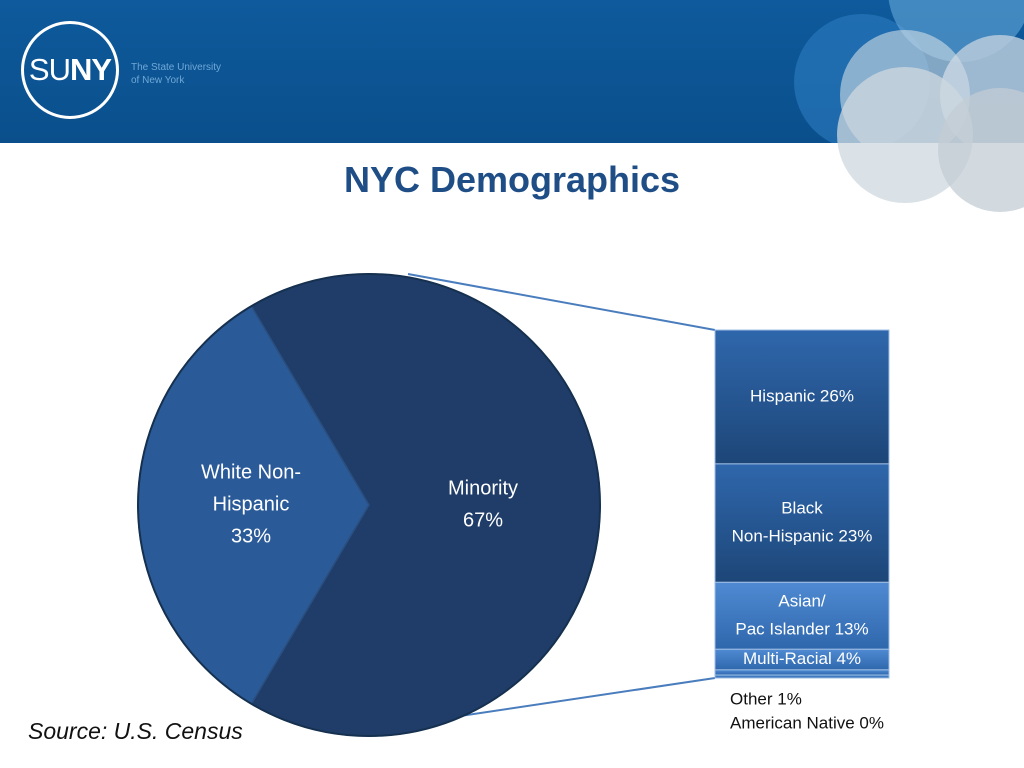 This screenshot has height=768, width=1024. I want to click on stack-label-1-line-0: Black, so click(802, 508).